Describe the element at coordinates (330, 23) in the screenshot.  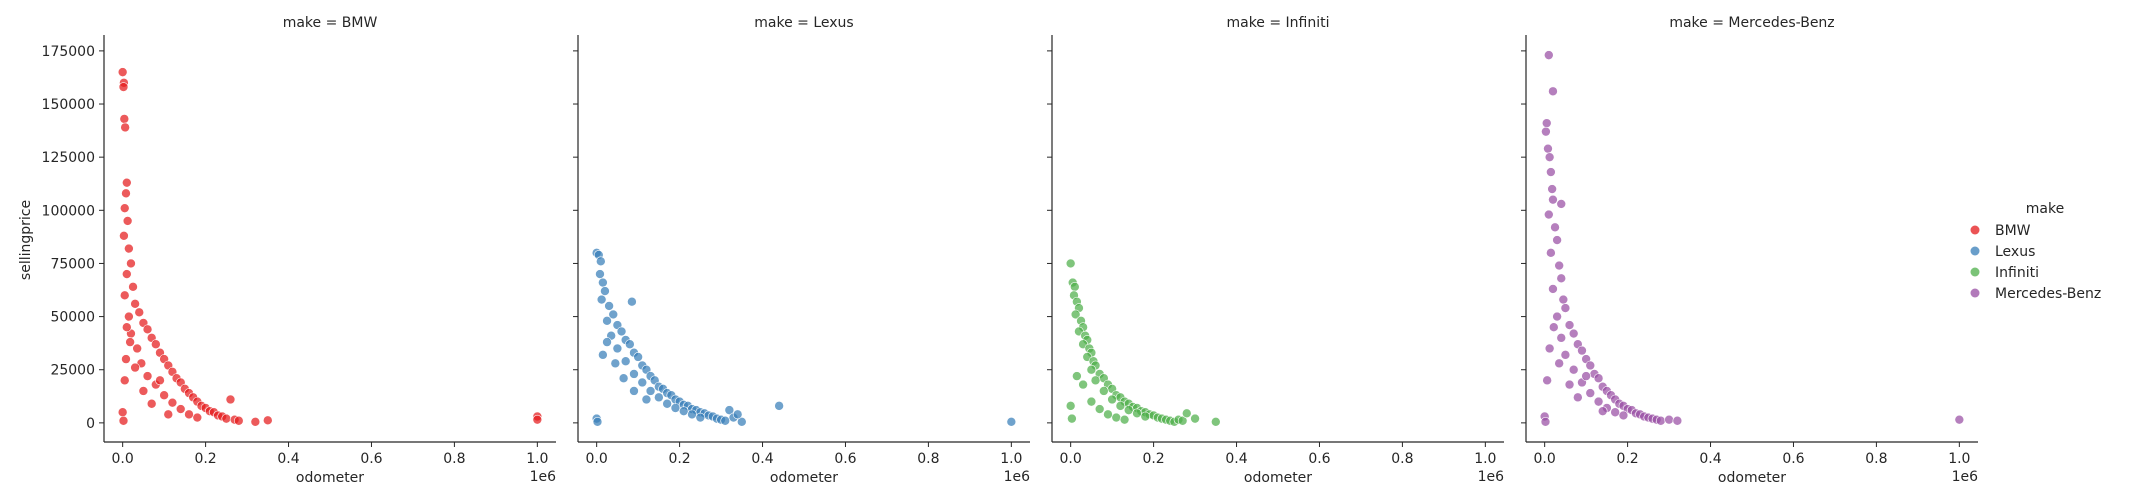
I see `facet-title: make = BMW` at that location.